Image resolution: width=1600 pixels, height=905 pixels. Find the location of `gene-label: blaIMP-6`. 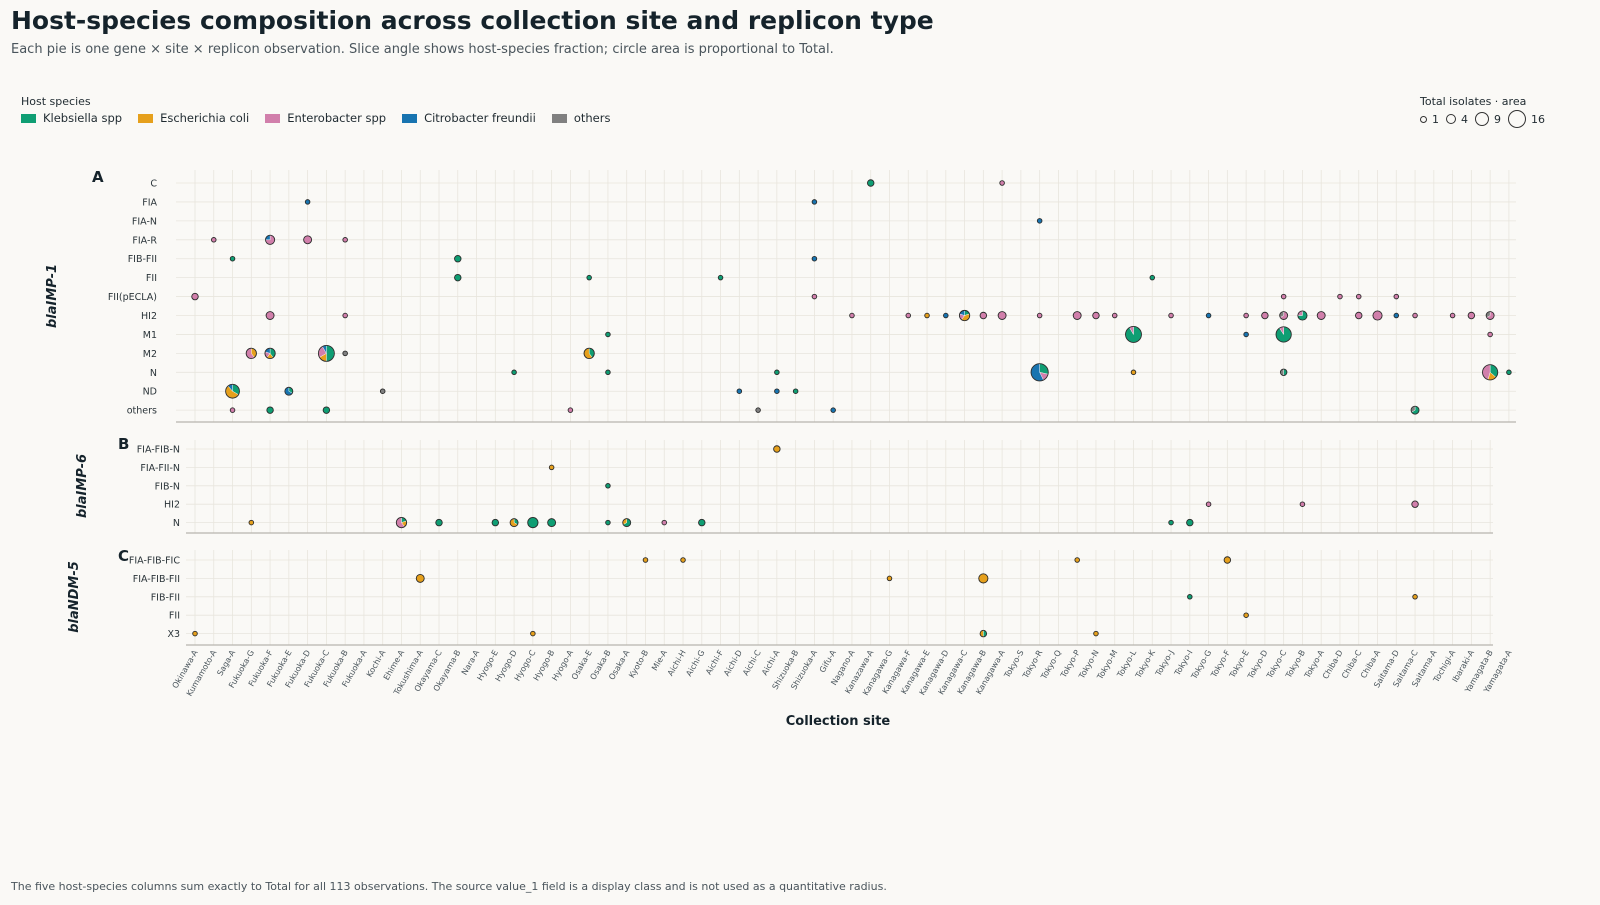

gene-label: blaIMP-6 is located at coordinates (82, 486).